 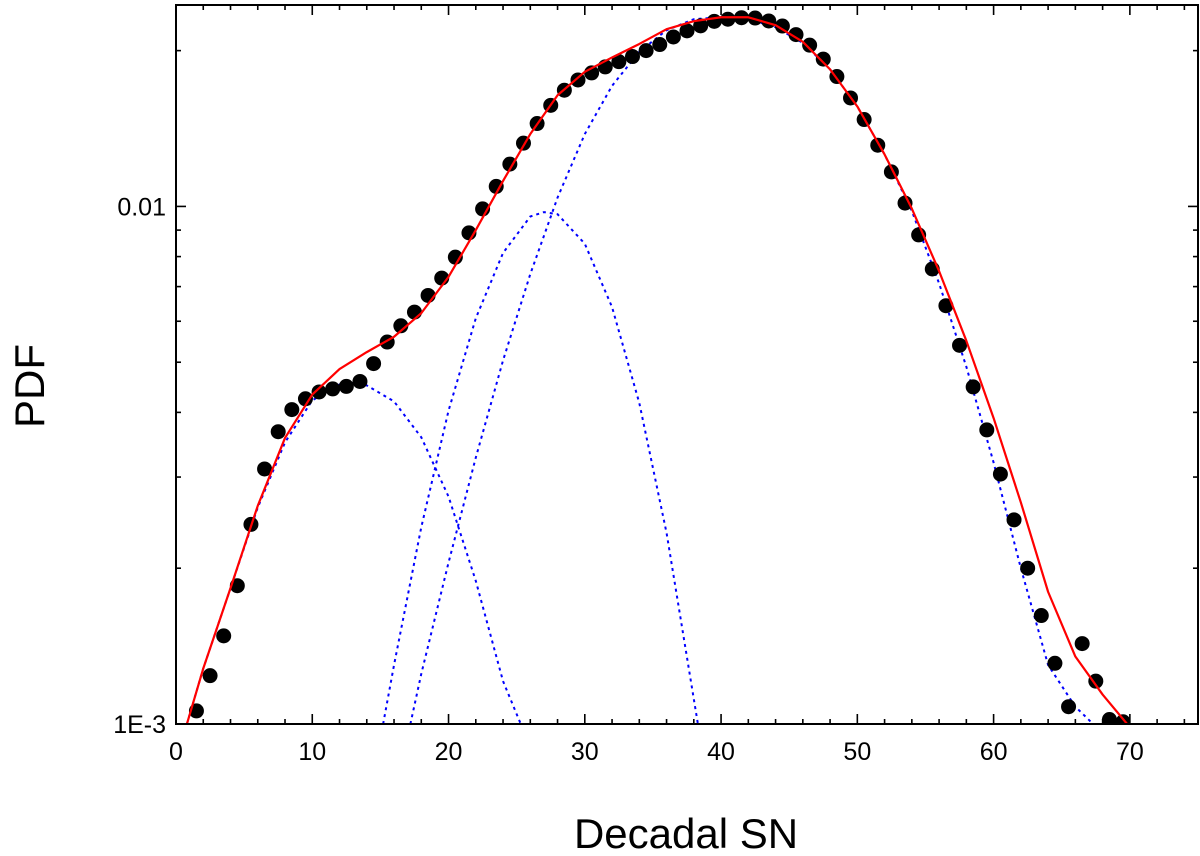 What do you see at coordinates (141, 207) in the screenshot?
I see `y-tick-label: 0.01` at bounding box center [141, 207].